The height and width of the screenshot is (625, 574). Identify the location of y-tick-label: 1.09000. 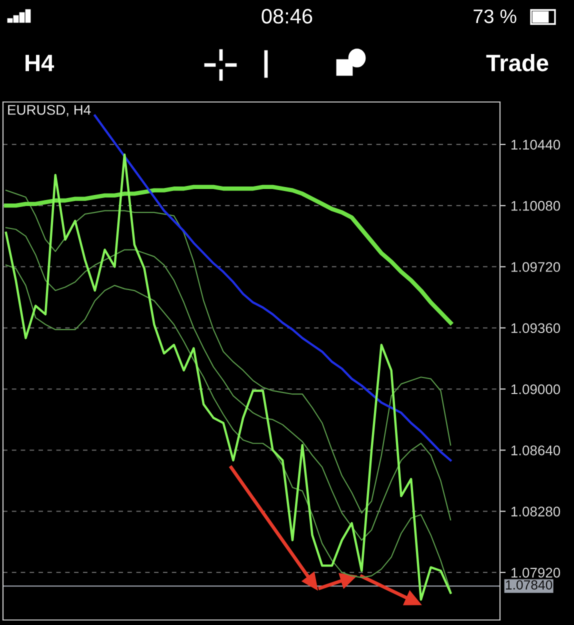
(535, 389).